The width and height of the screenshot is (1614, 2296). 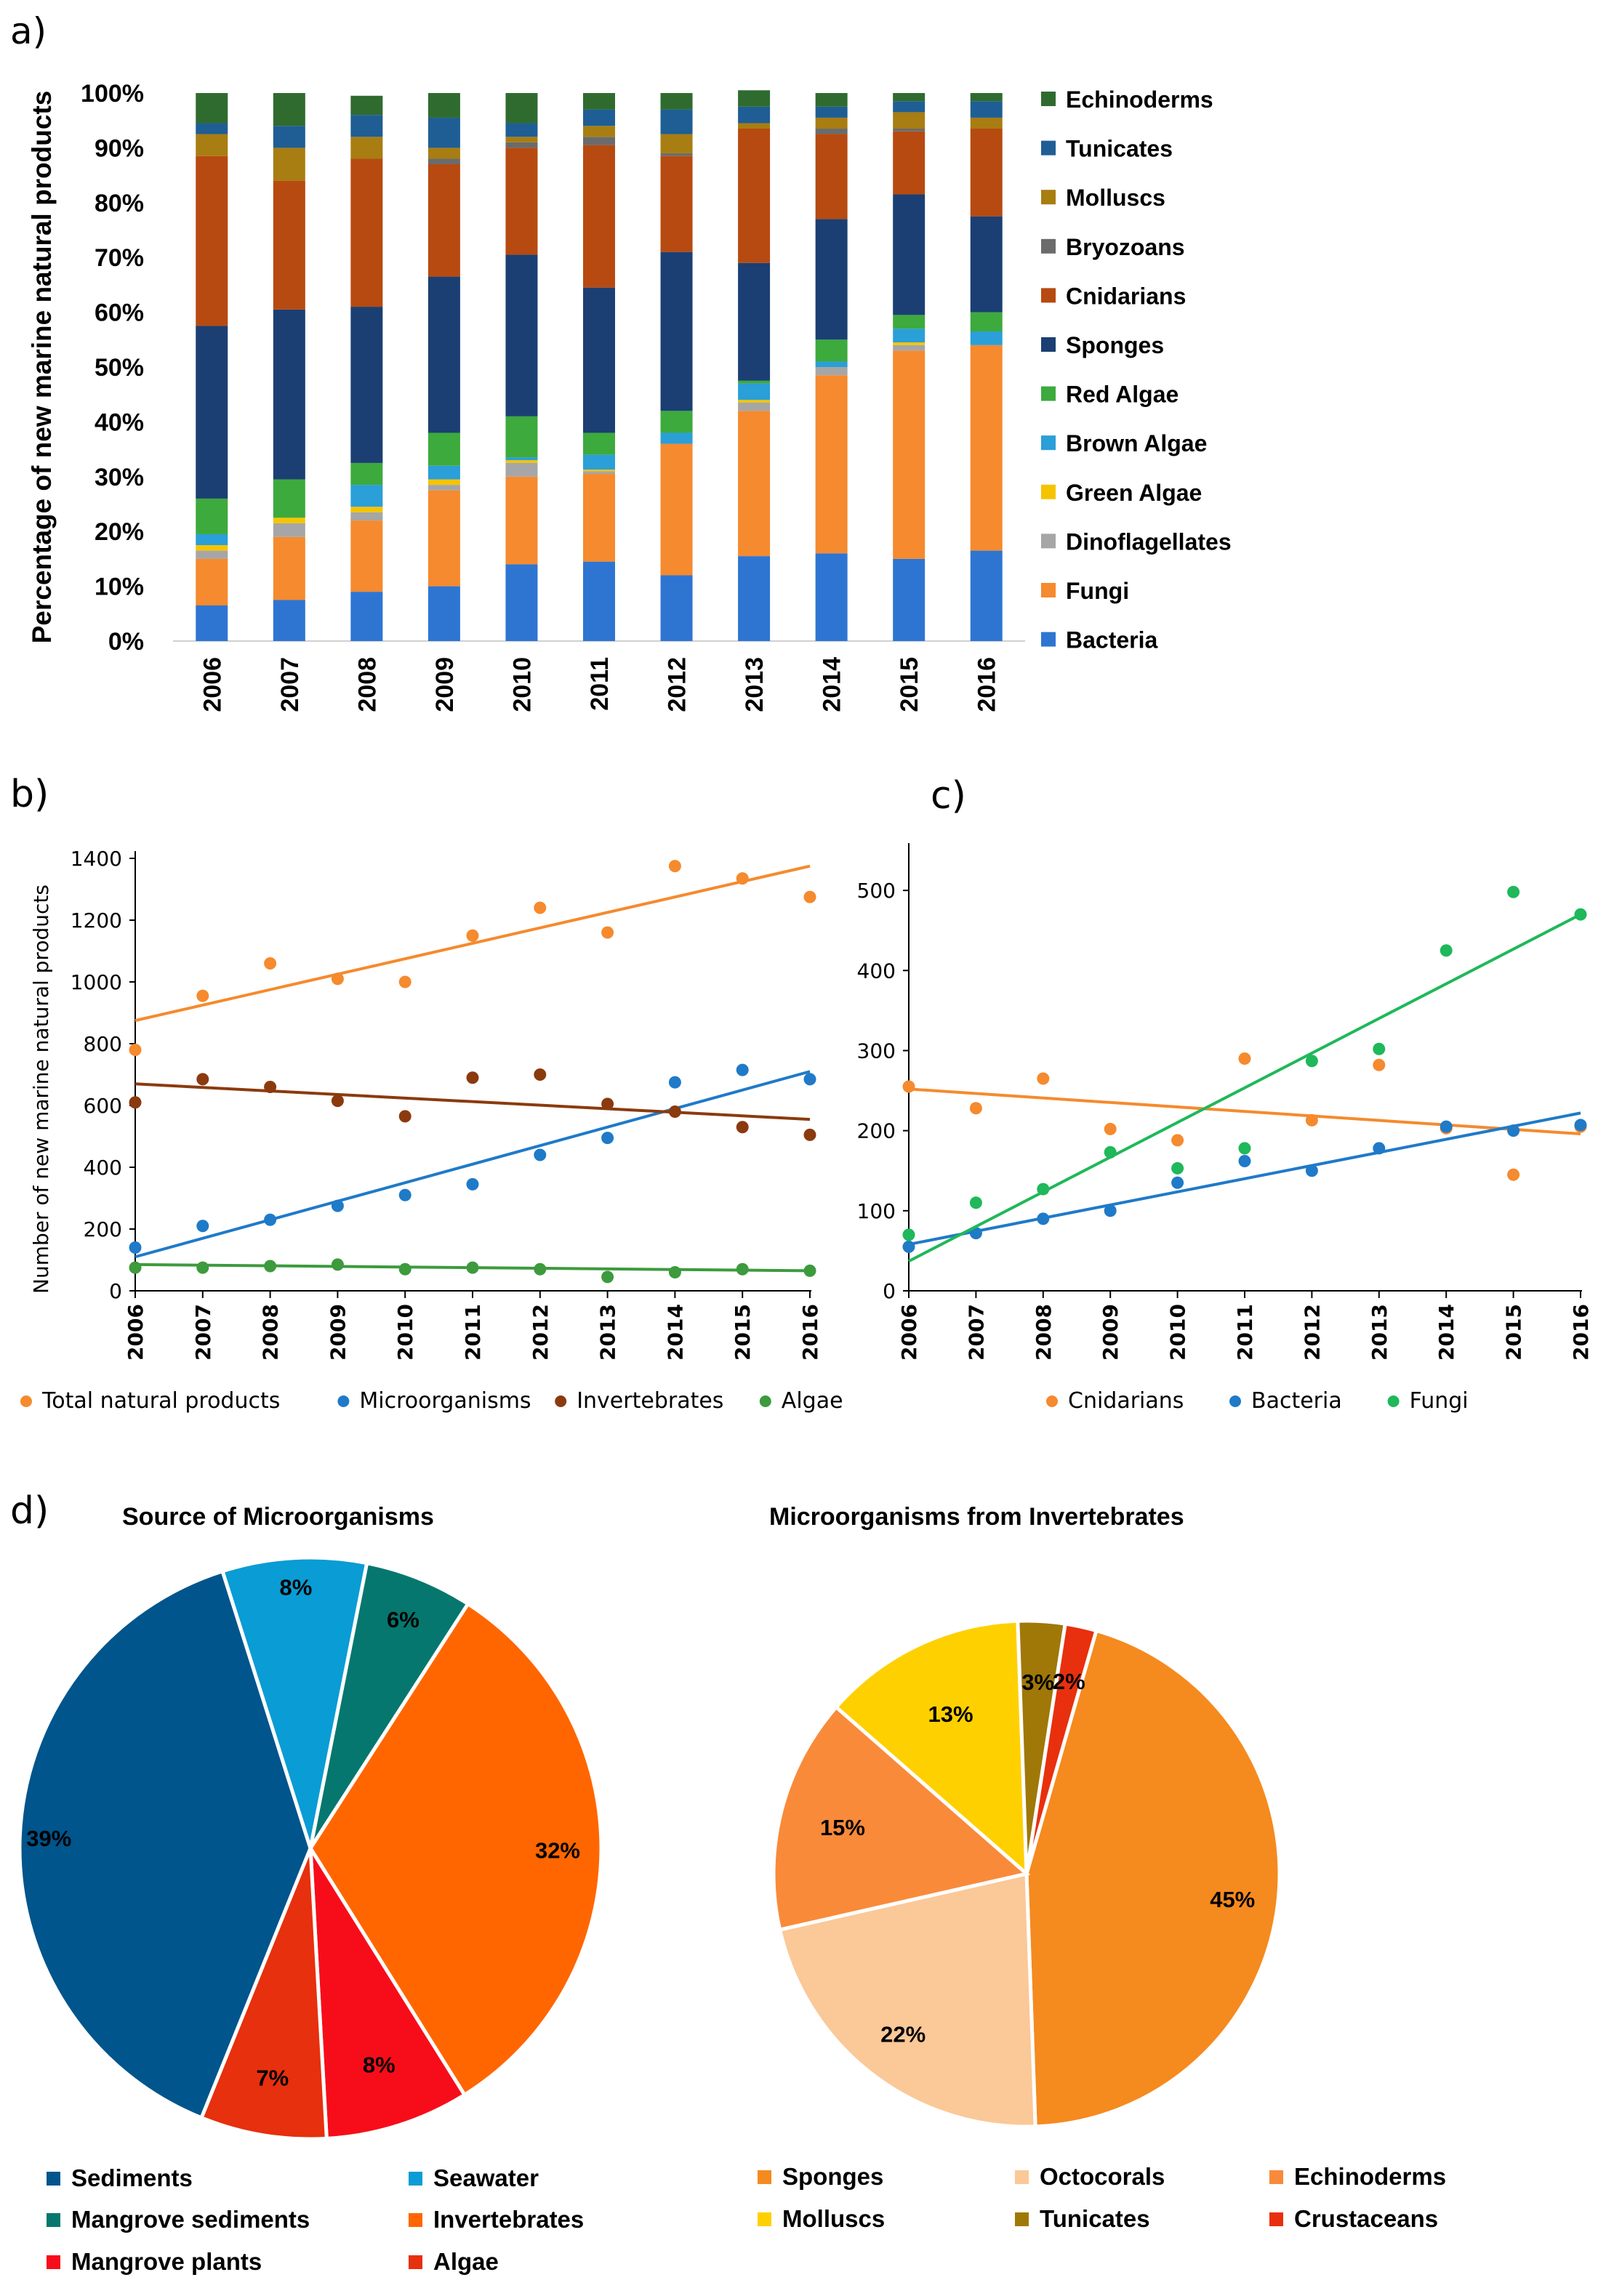 I want to click on bar-tunicates-2013, so click(x=754, y=115).